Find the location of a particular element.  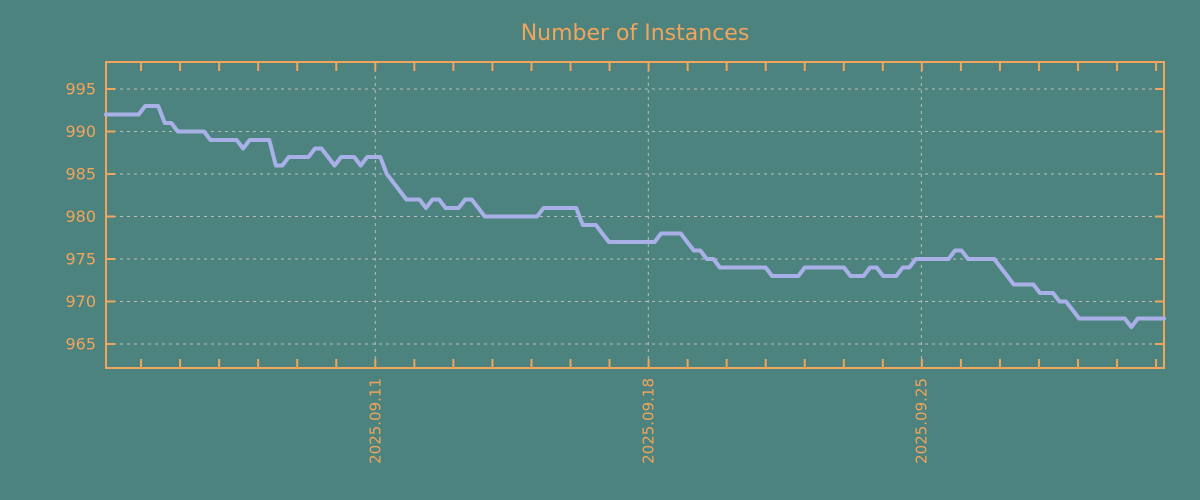

chart-title: Number of Instances is located at coordinates (635, 33).